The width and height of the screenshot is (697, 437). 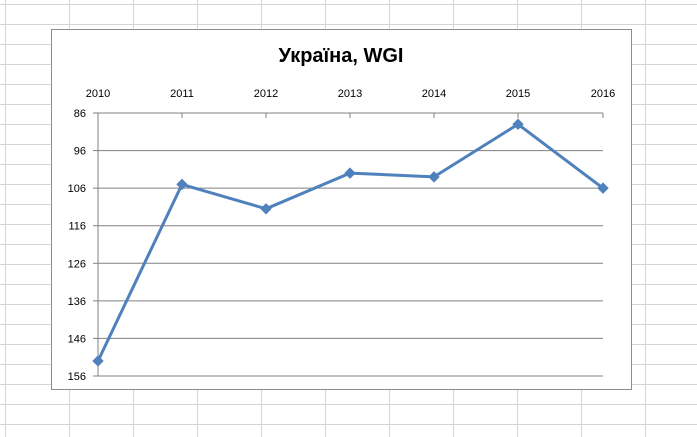 I want to click on data-point-2013, so click(x=350, y=173).